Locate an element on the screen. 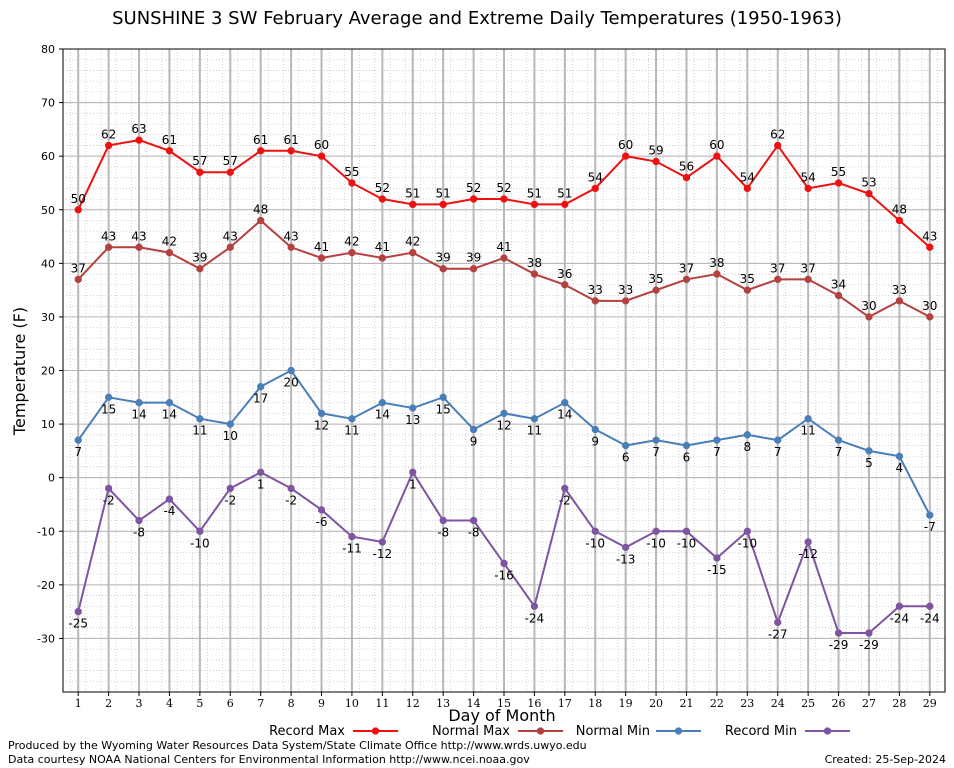  data-label: -25 is located at coordinates (78, 624).